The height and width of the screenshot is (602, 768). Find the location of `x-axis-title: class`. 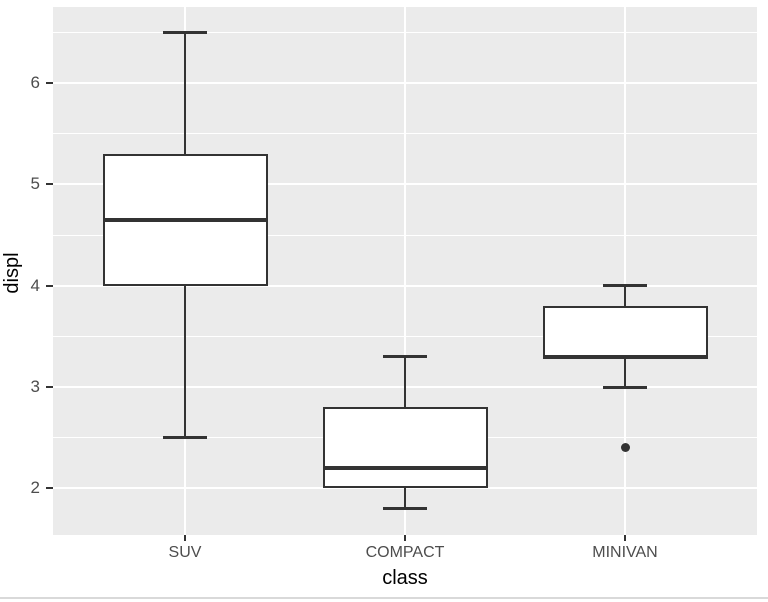

x-axis-title: class is located at coordinates (405, 578).